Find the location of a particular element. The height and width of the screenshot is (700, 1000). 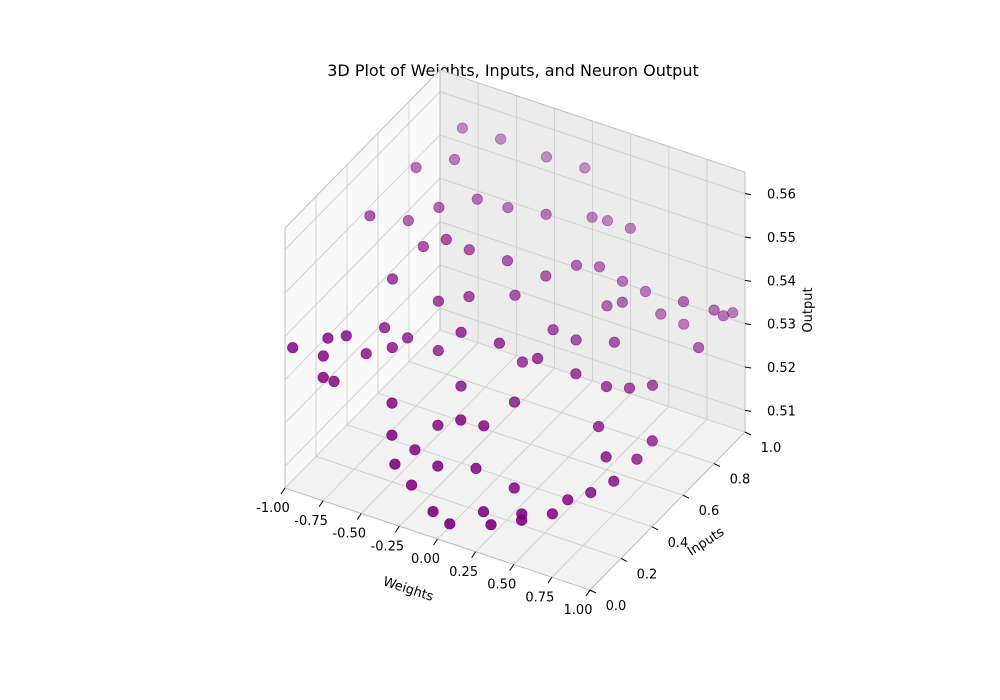

z-tick-label: 0.54 is located at coordinates (781, 281).